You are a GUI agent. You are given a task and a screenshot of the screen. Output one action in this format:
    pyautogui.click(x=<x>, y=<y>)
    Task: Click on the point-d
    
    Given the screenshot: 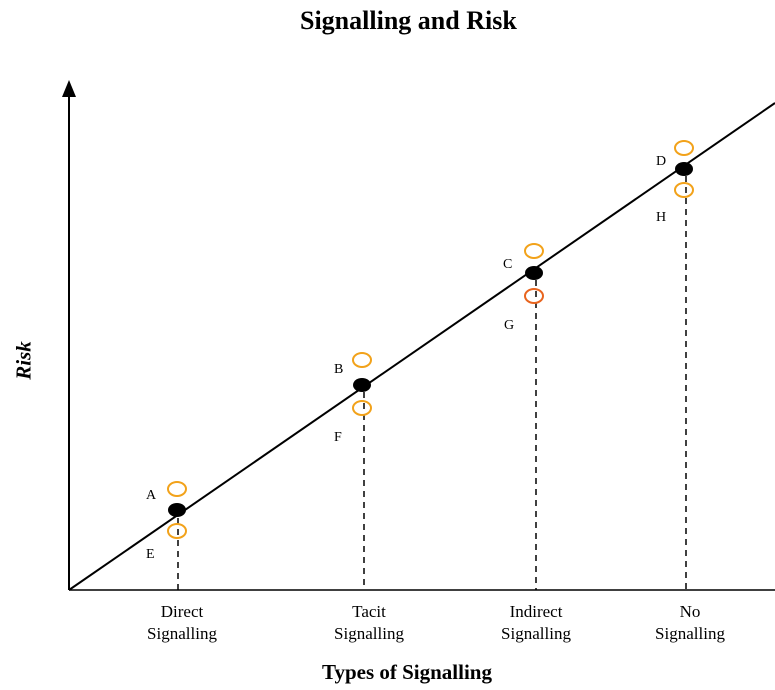 What is the action you would take?
    pyautogui.click(x=684, y=169)
    